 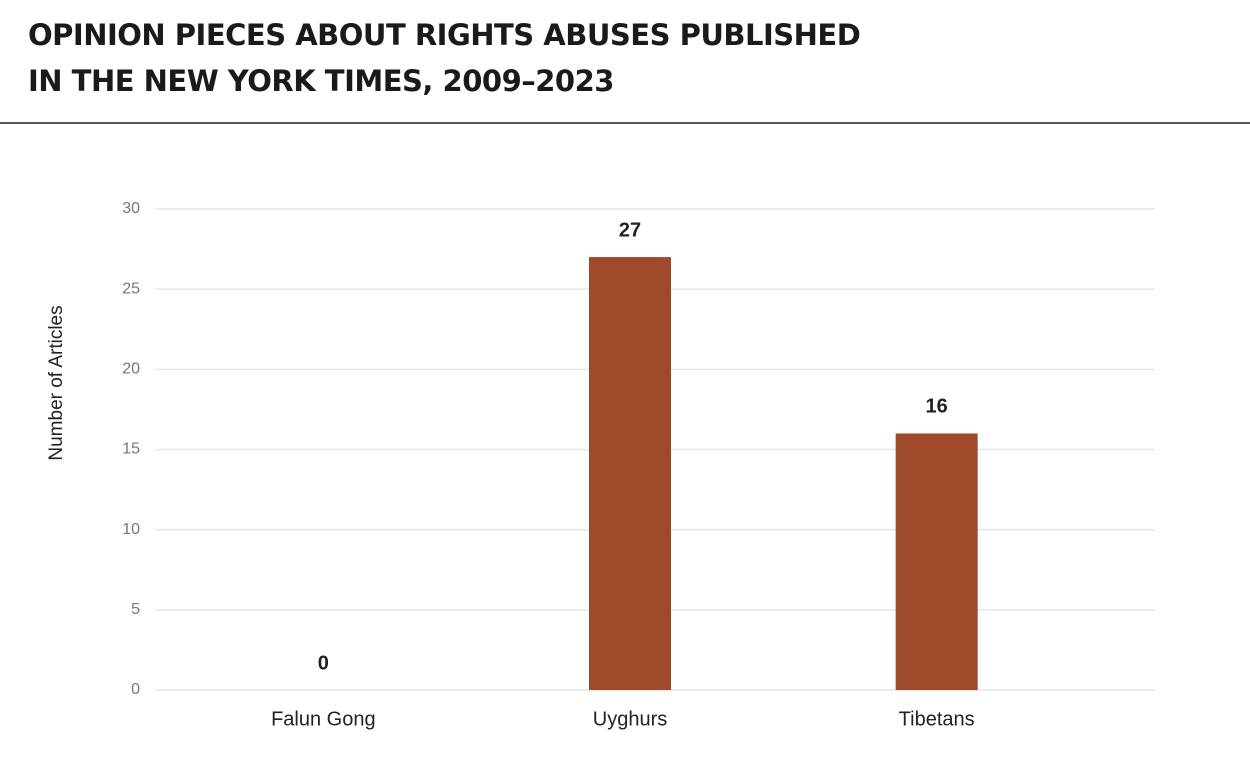 What do you see at coordinates (630, 230) in the screenshot?
I see `value-label: 27` at bounding box center [630, 230].